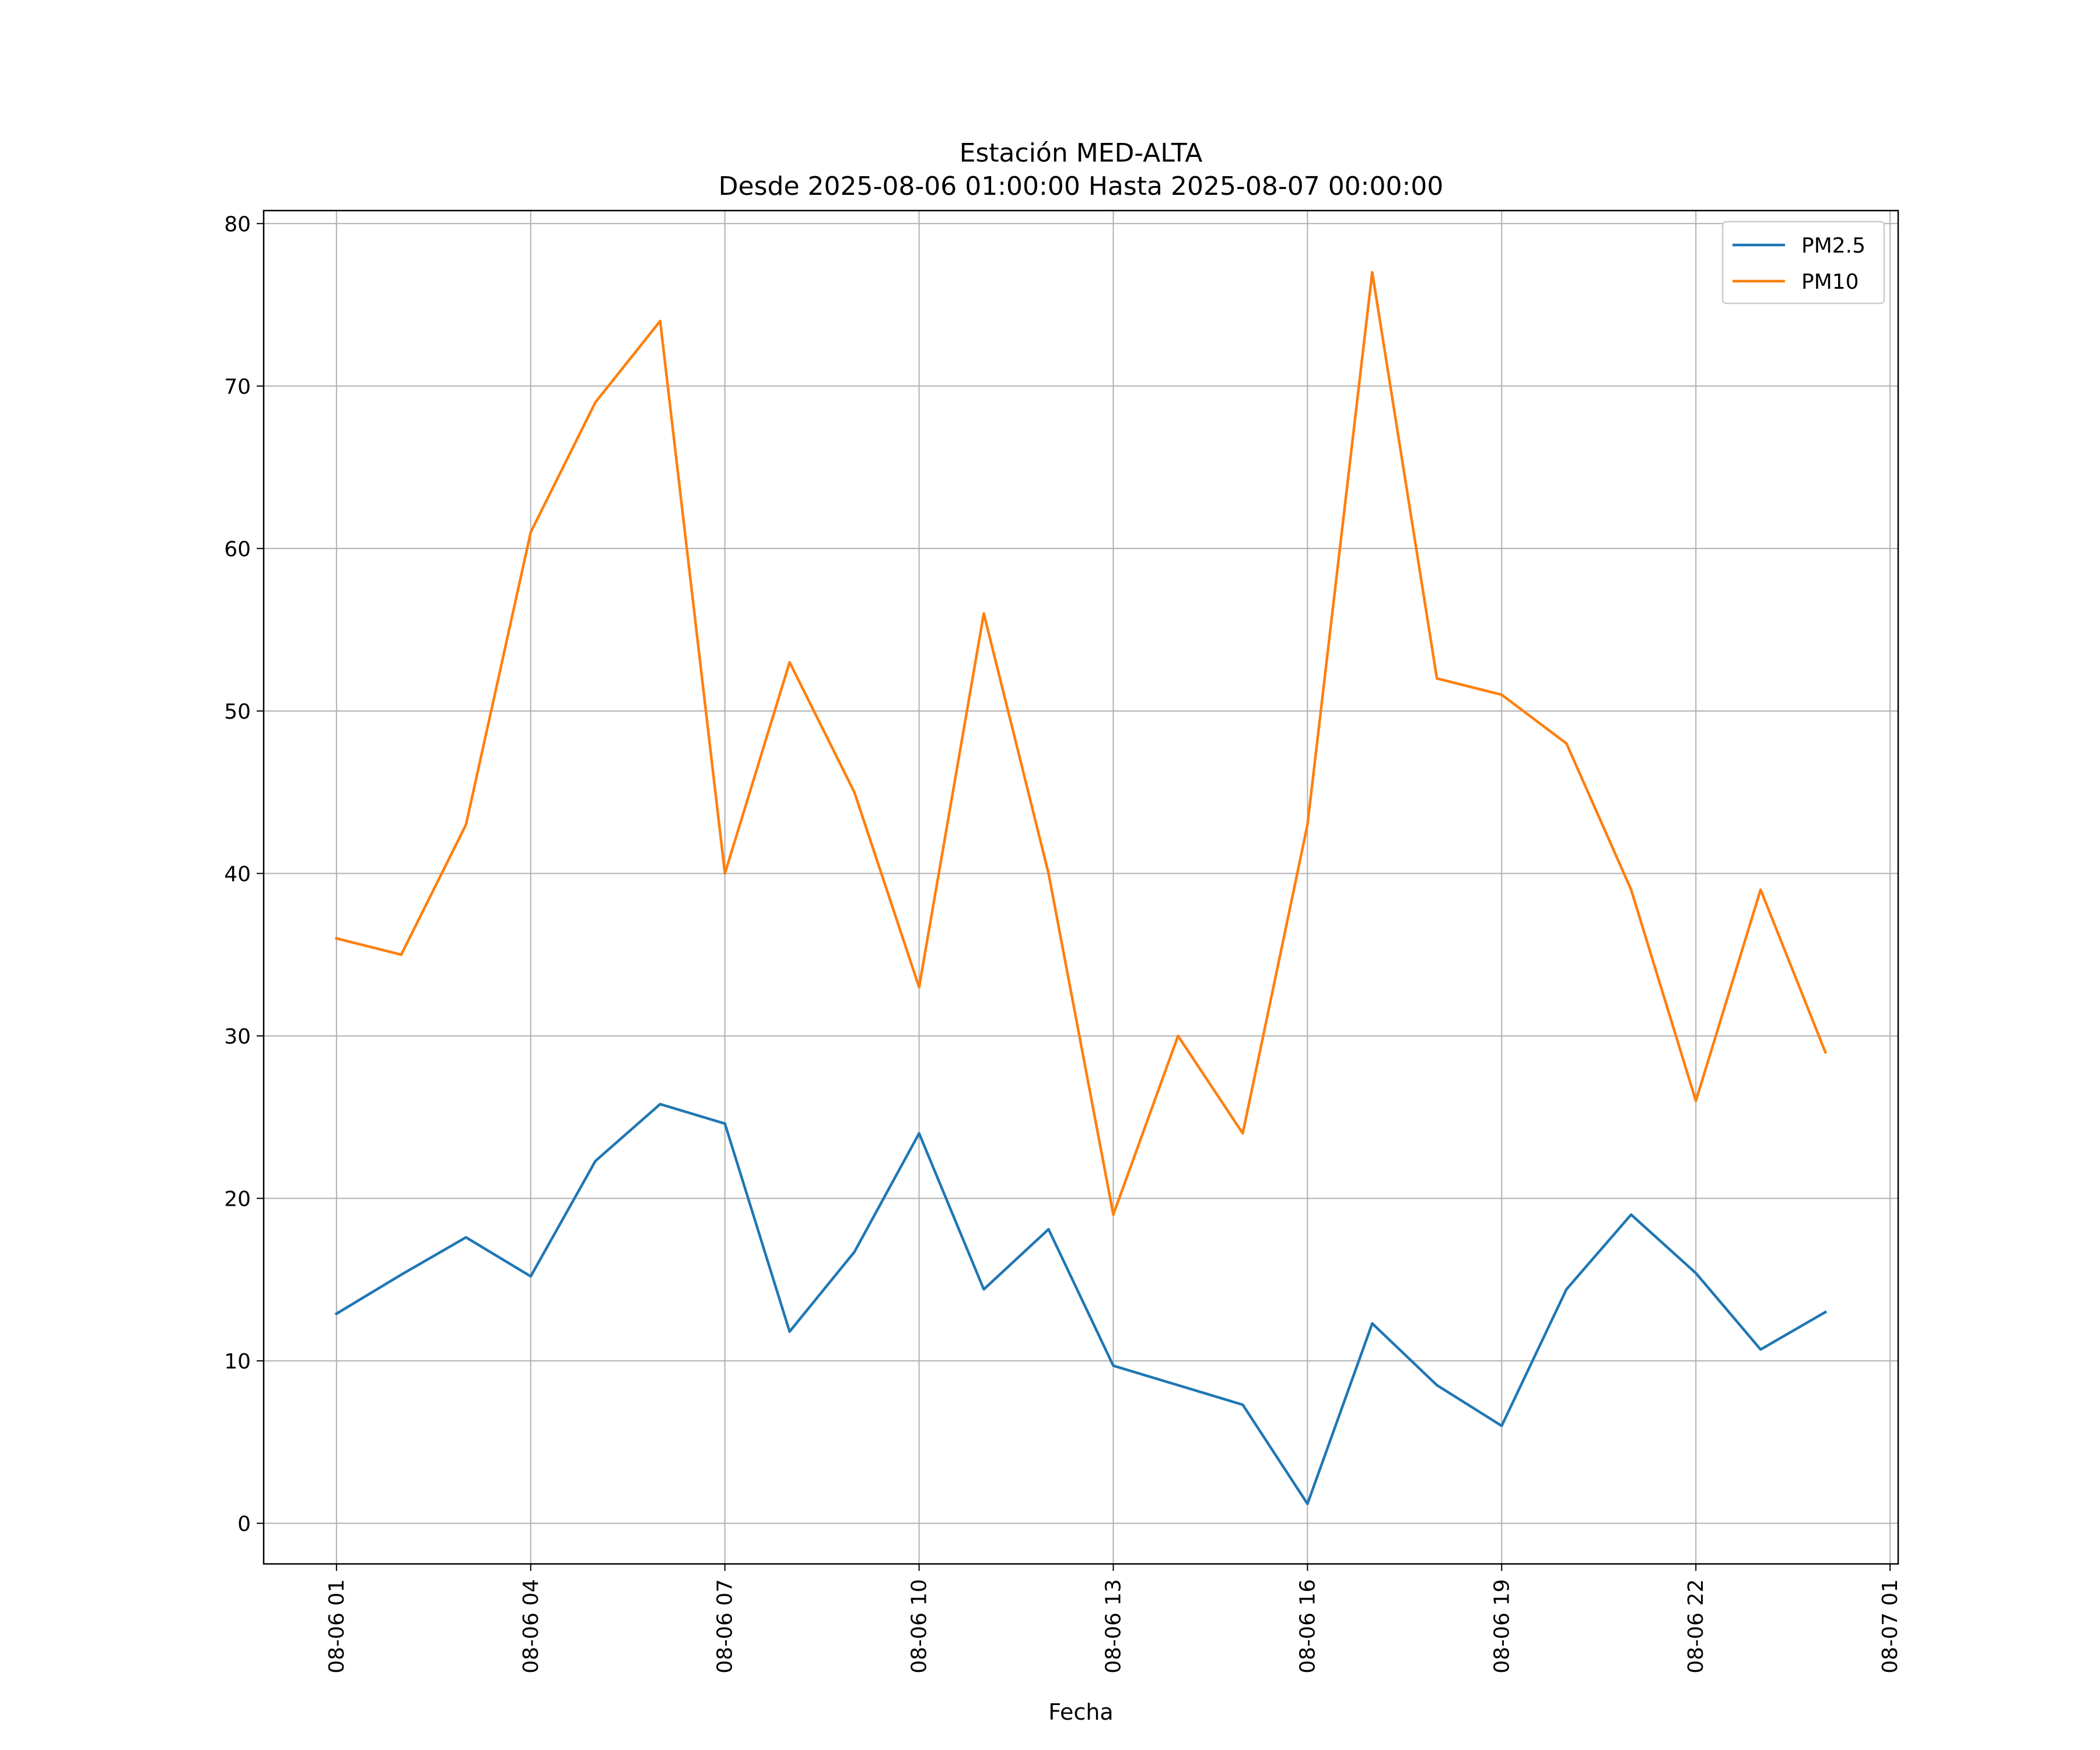 This screenshot has width=2100, height=1750. What do you see at coordinates (237, 549) in the screenshot?
I see `y-tick-label: 60` at bounding box center [237, 549].